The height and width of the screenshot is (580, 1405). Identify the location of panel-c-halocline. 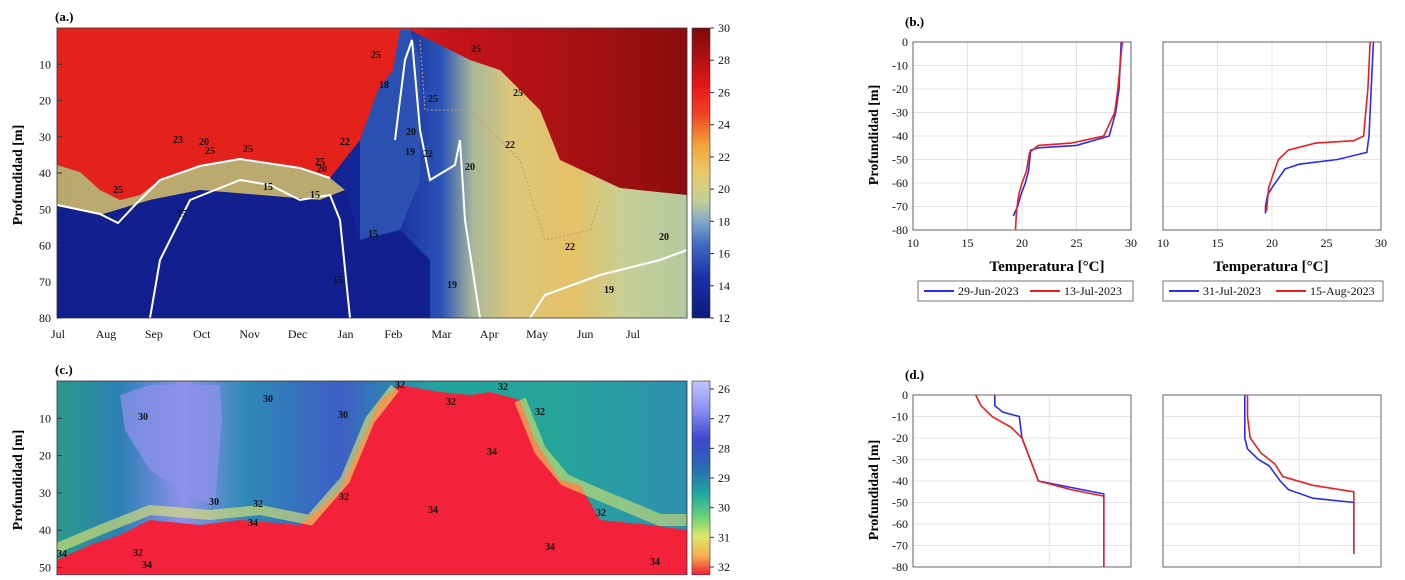
(228, 468).